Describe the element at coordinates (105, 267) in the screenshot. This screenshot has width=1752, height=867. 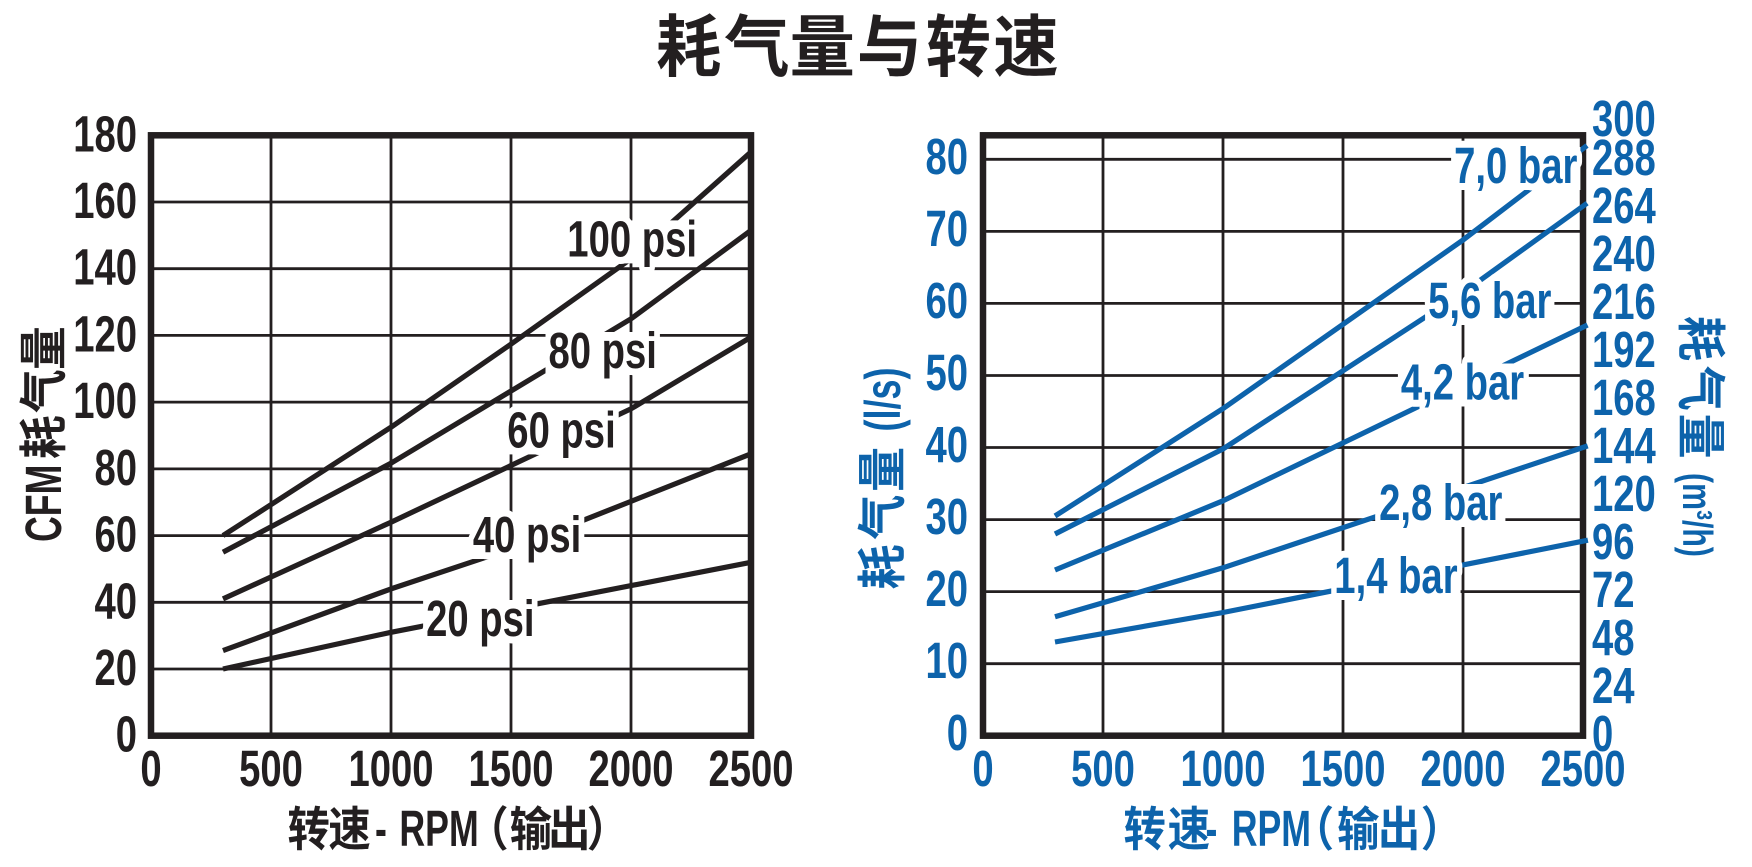
I see `svg-text: 140` at that location.